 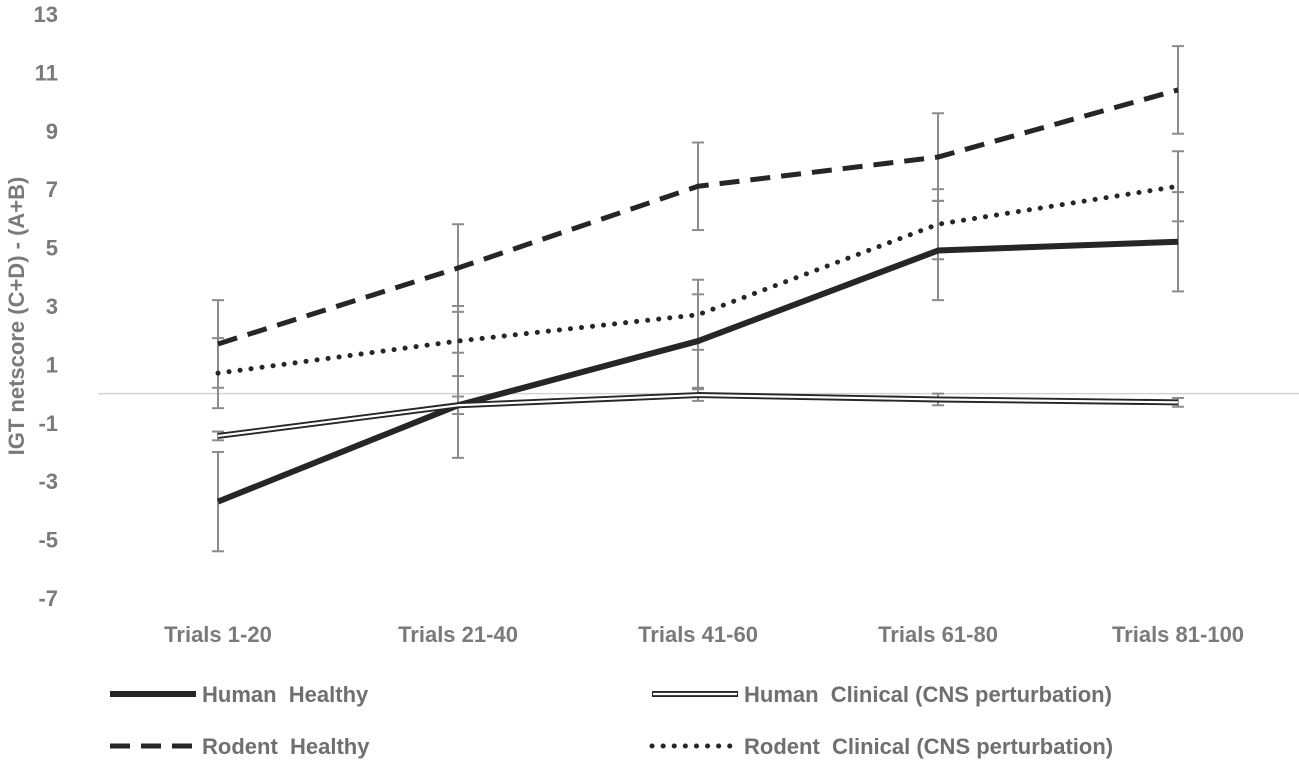 I want to click on legend-item-rodent-clinical: Rodent Clinical (CNS perturbation), so click(x=881, y=746).